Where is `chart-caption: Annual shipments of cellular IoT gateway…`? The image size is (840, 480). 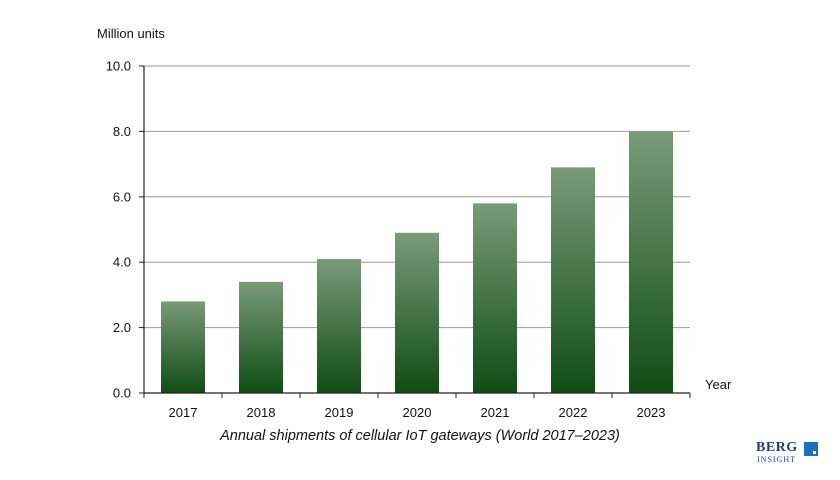 chart-caption: Annual shipments of cellular IoT gateway… is located at coordinates (420, 436).